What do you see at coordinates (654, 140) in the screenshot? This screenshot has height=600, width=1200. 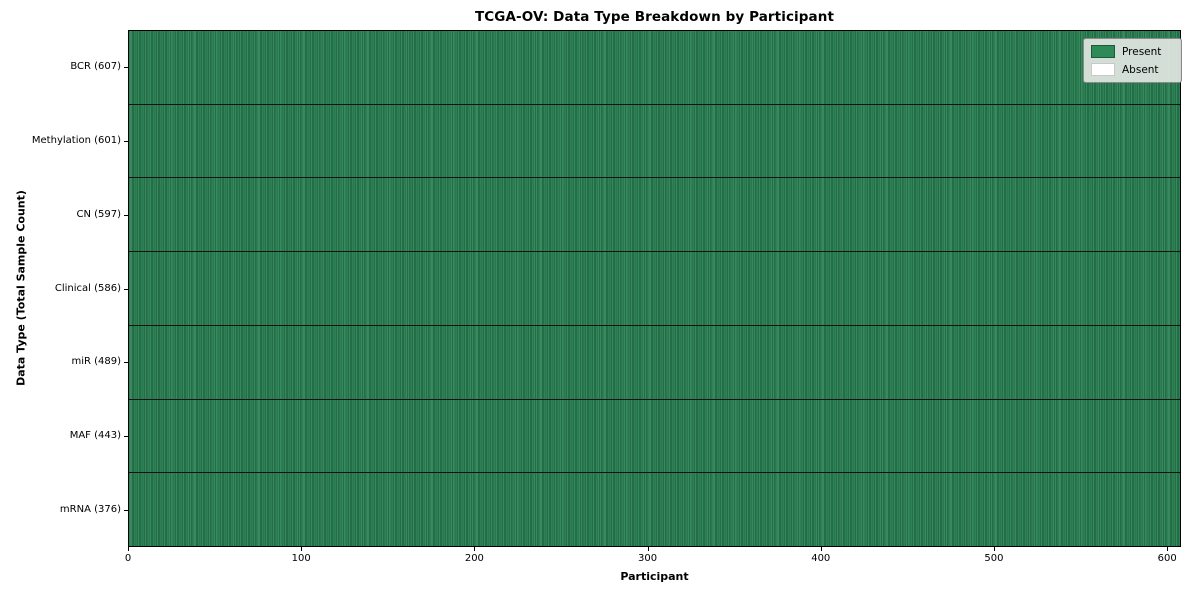 I see `row-Methylation` at bounding box center [654, 140].